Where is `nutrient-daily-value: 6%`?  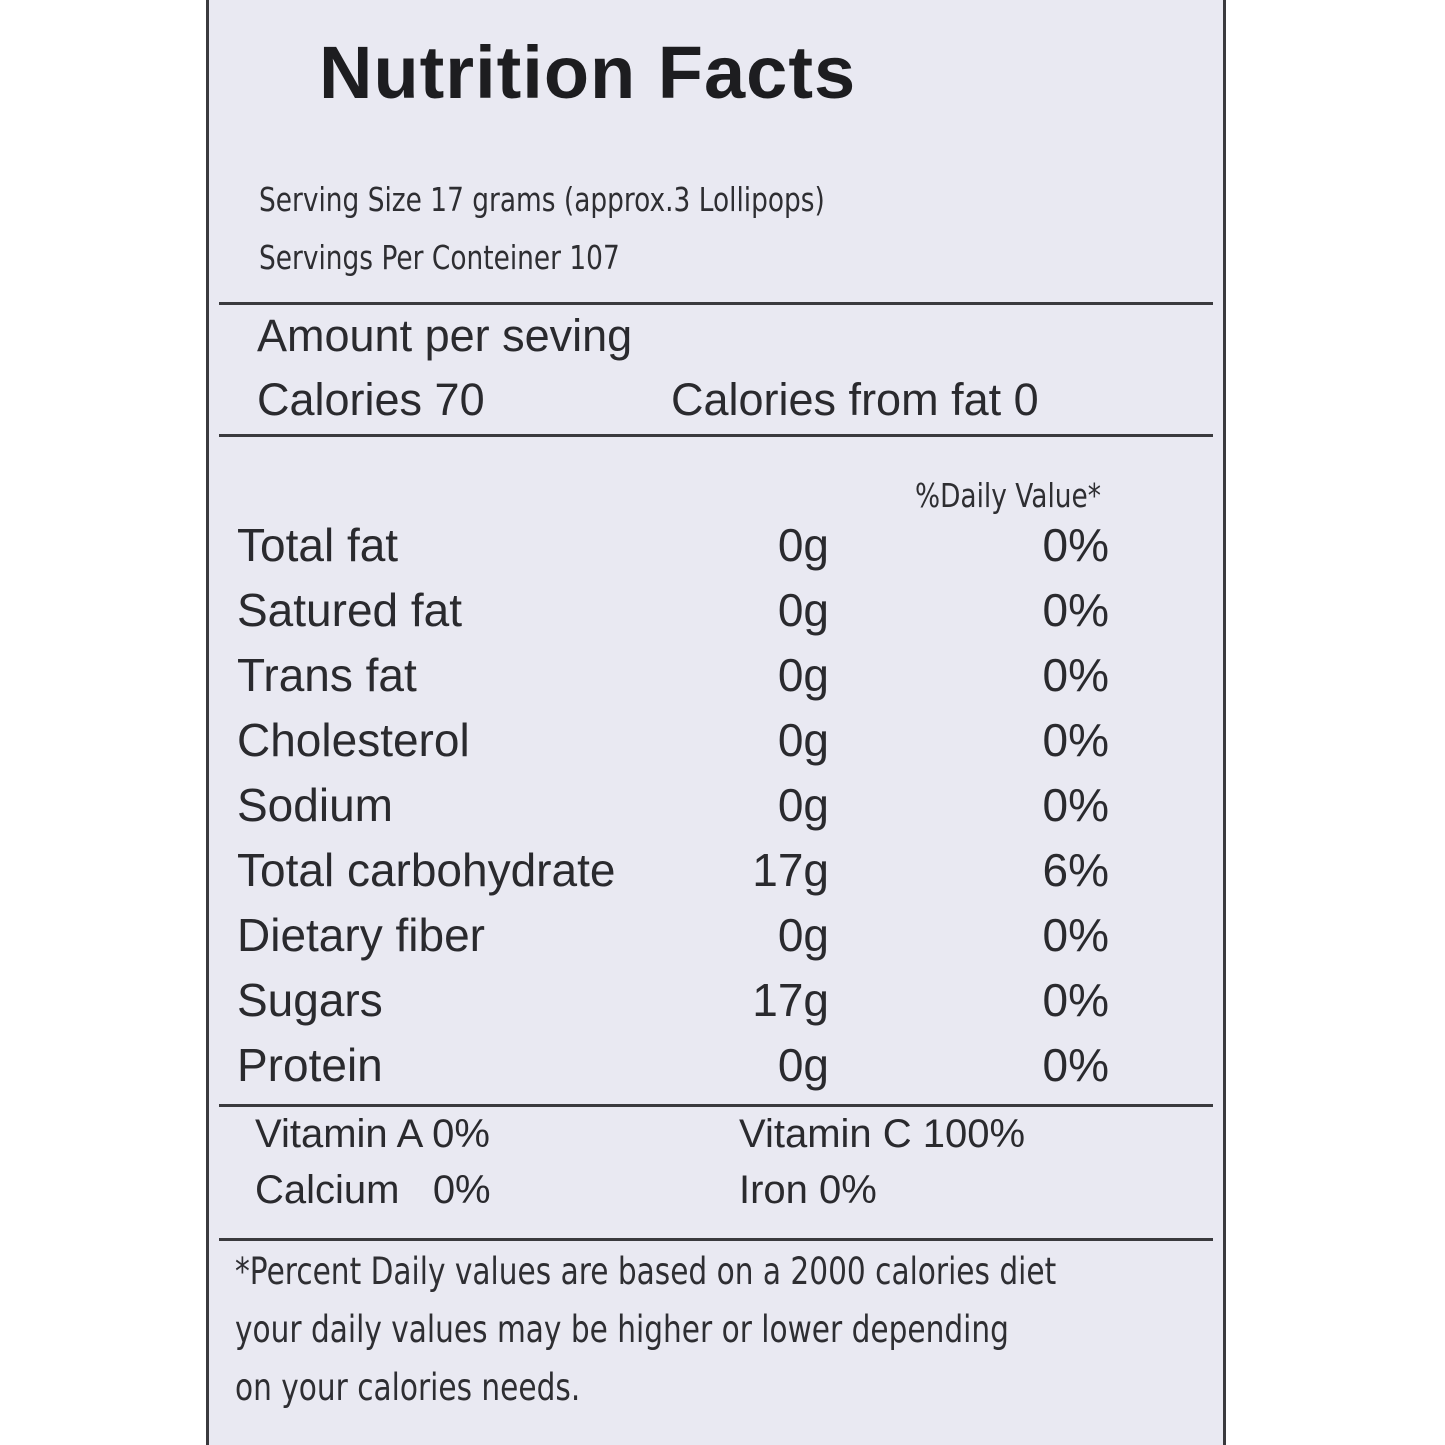 nutrient-daily-value: 6% is located at coordinates (1075, 870).